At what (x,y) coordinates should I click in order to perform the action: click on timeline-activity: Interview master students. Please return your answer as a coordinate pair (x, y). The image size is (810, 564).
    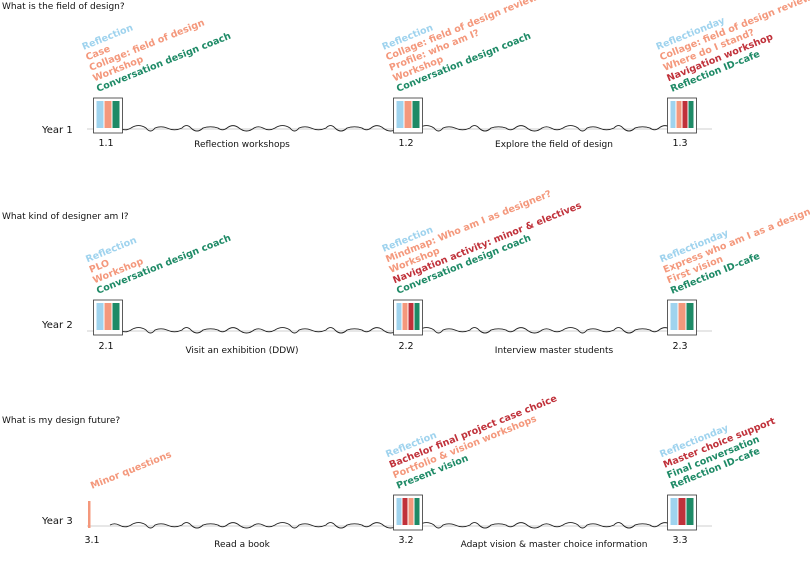
    Looking at the image, I should click on (554, 351).